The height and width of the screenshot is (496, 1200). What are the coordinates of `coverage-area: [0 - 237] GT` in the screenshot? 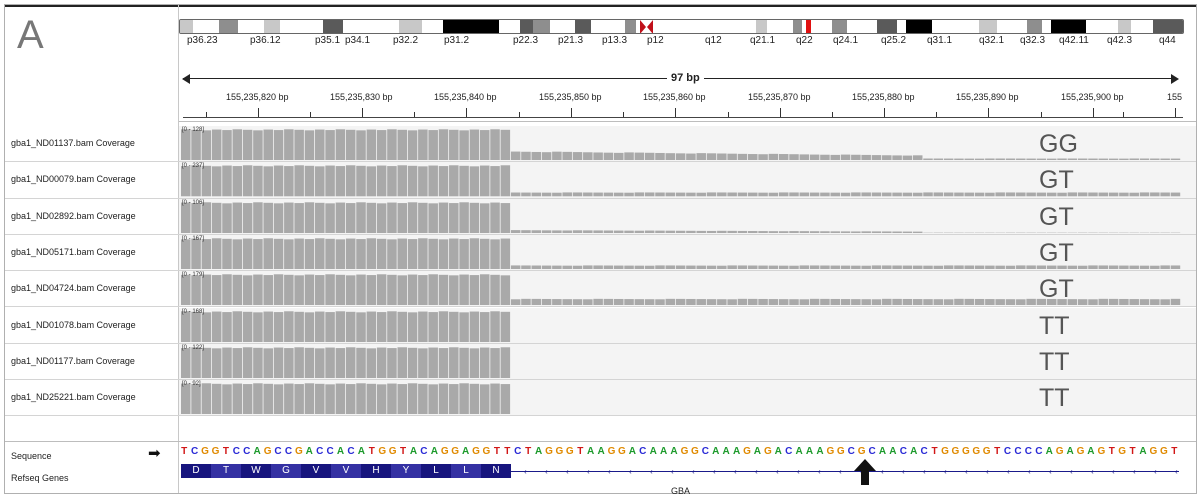 It's located at (687, 180).